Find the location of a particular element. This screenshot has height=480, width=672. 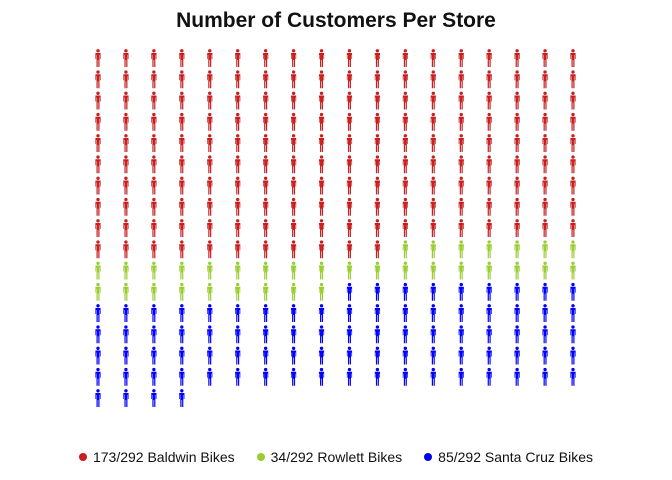

legend-label: 34/292 Rowlett Bikes is located at coordinates (336, 457).